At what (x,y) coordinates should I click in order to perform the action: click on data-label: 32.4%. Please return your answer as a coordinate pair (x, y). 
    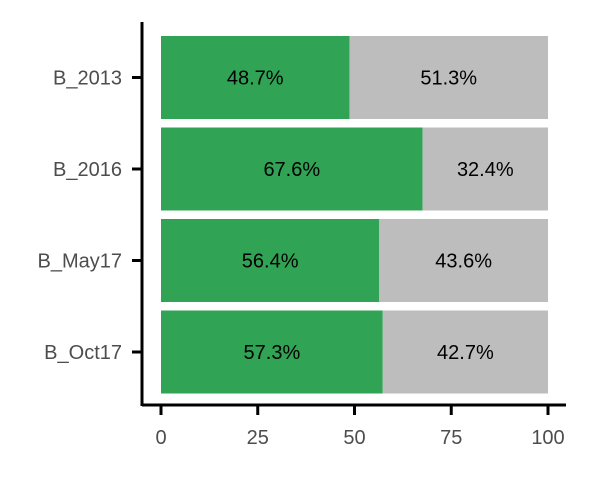
    Looking at the image, I should click on (485, 170).